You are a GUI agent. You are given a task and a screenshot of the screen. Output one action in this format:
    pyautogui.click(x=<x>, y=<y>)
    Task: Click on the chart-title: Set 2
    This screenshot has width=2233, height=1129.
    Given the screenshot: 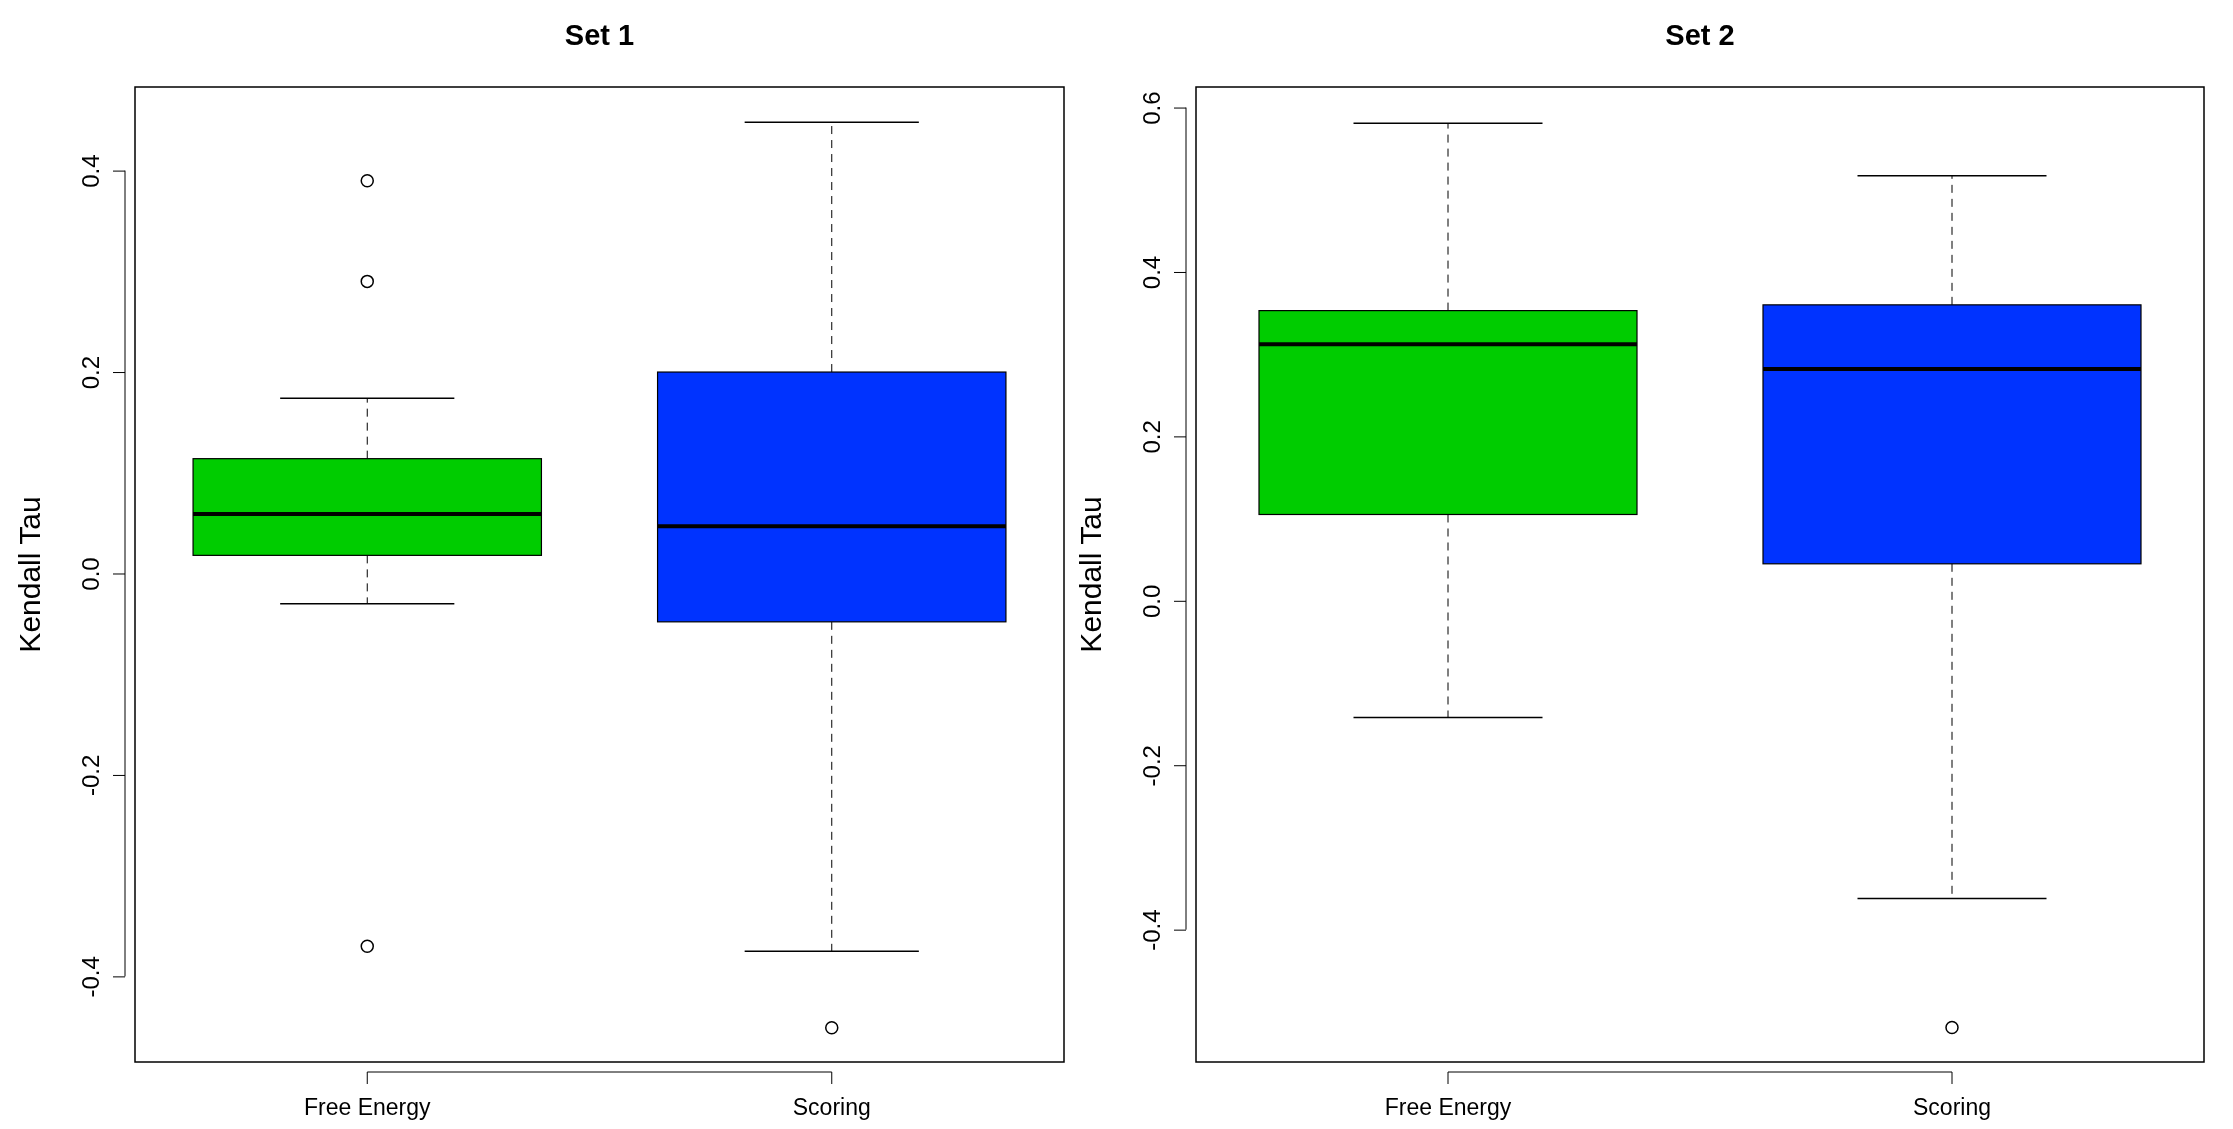 What is the action you would take?
    pyautogui.click(x=1700, y=35)
    